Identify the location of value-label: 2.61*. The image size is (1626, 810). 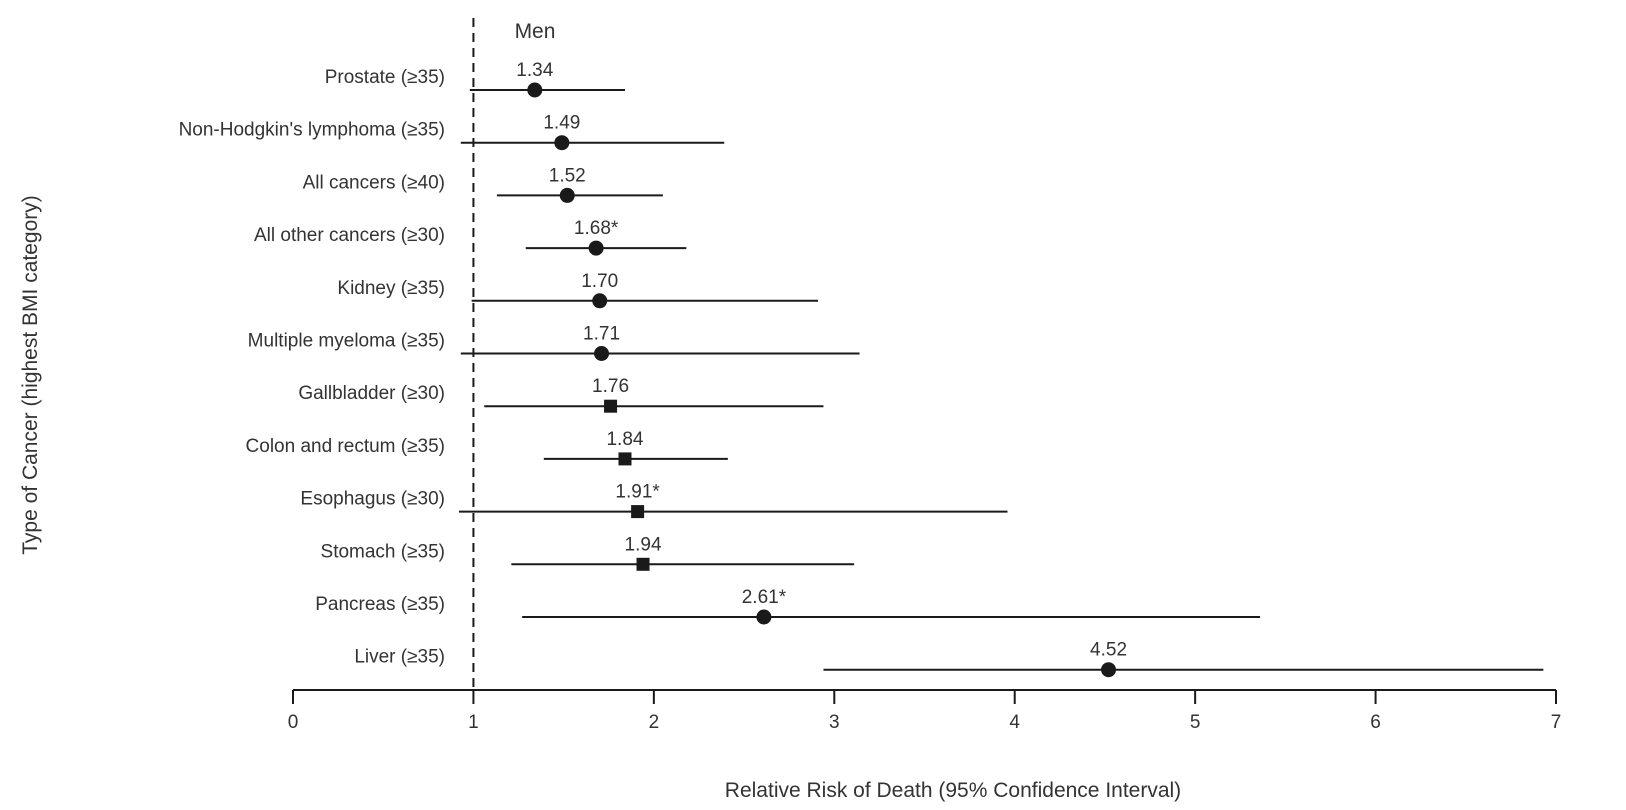
(764, 597).